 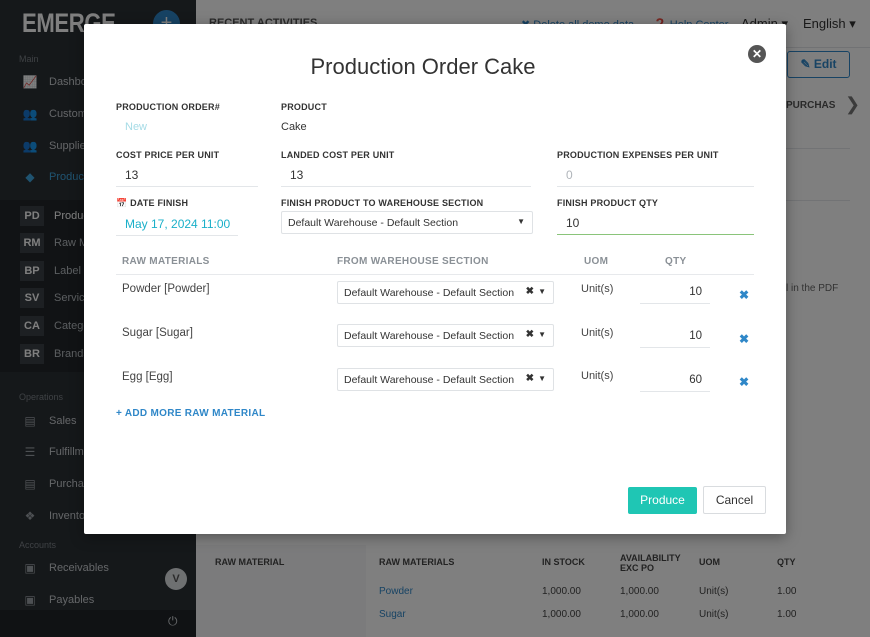 I want to click on finish-section-select: Default Warehouse - Default Section ▼, so click(x=407, y=222).